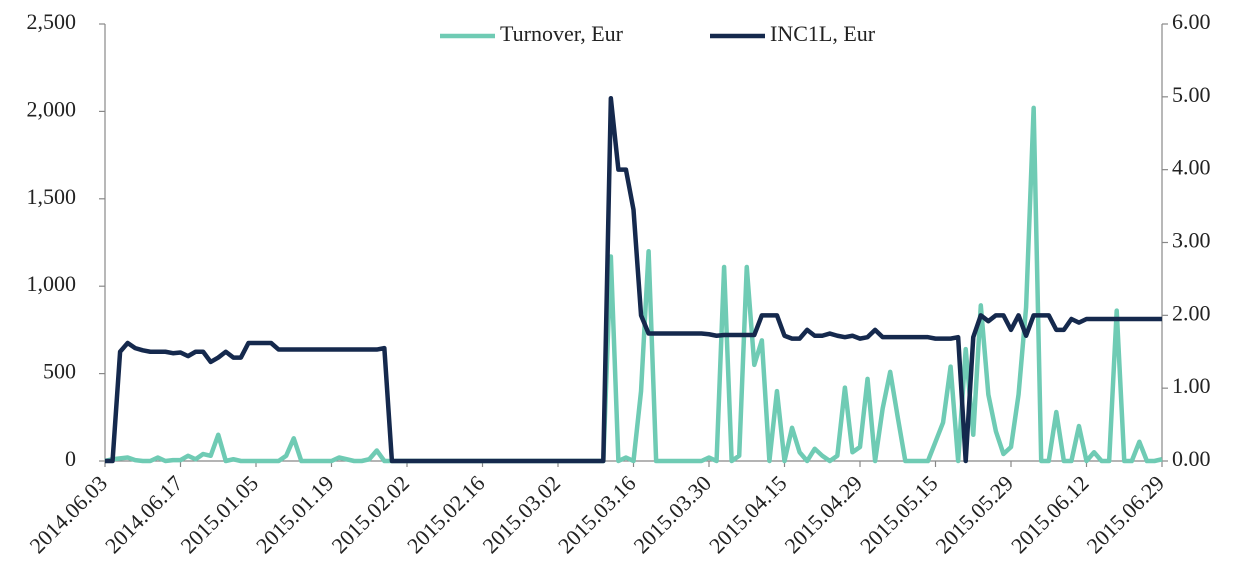  Describe the element at coordinates (219, 514) in the screenshot. I see `x-tick-label: 2015.01.05` at that location.